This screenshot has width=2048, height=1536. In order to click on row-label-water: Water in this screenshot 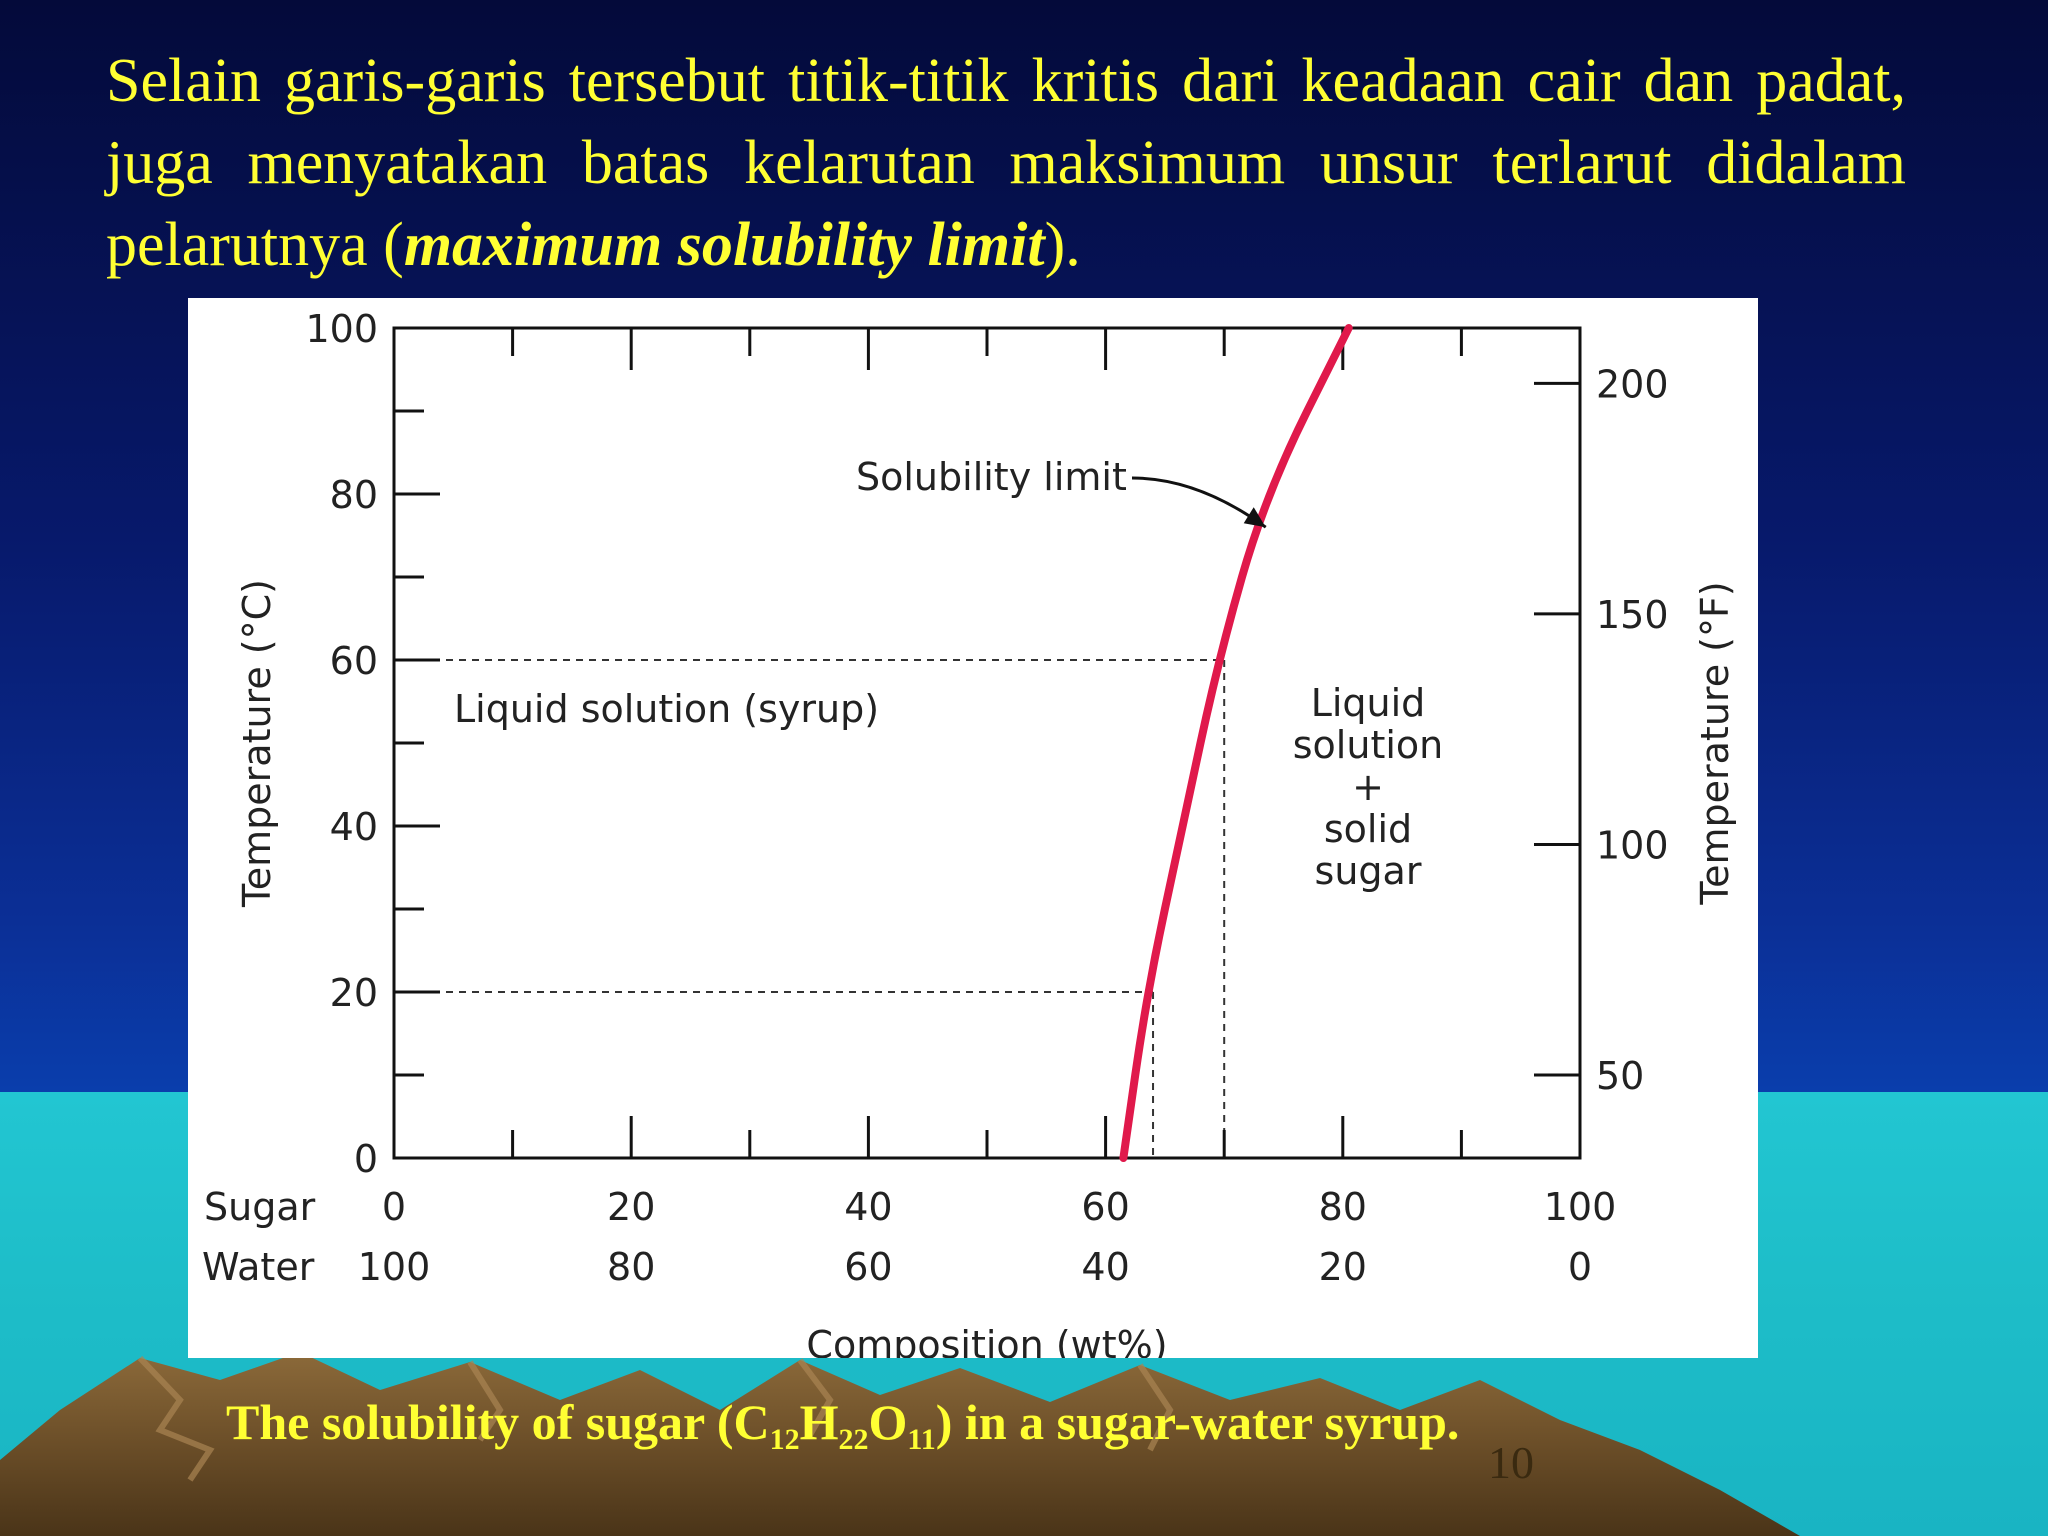, I will do `click(258, 1267)`.